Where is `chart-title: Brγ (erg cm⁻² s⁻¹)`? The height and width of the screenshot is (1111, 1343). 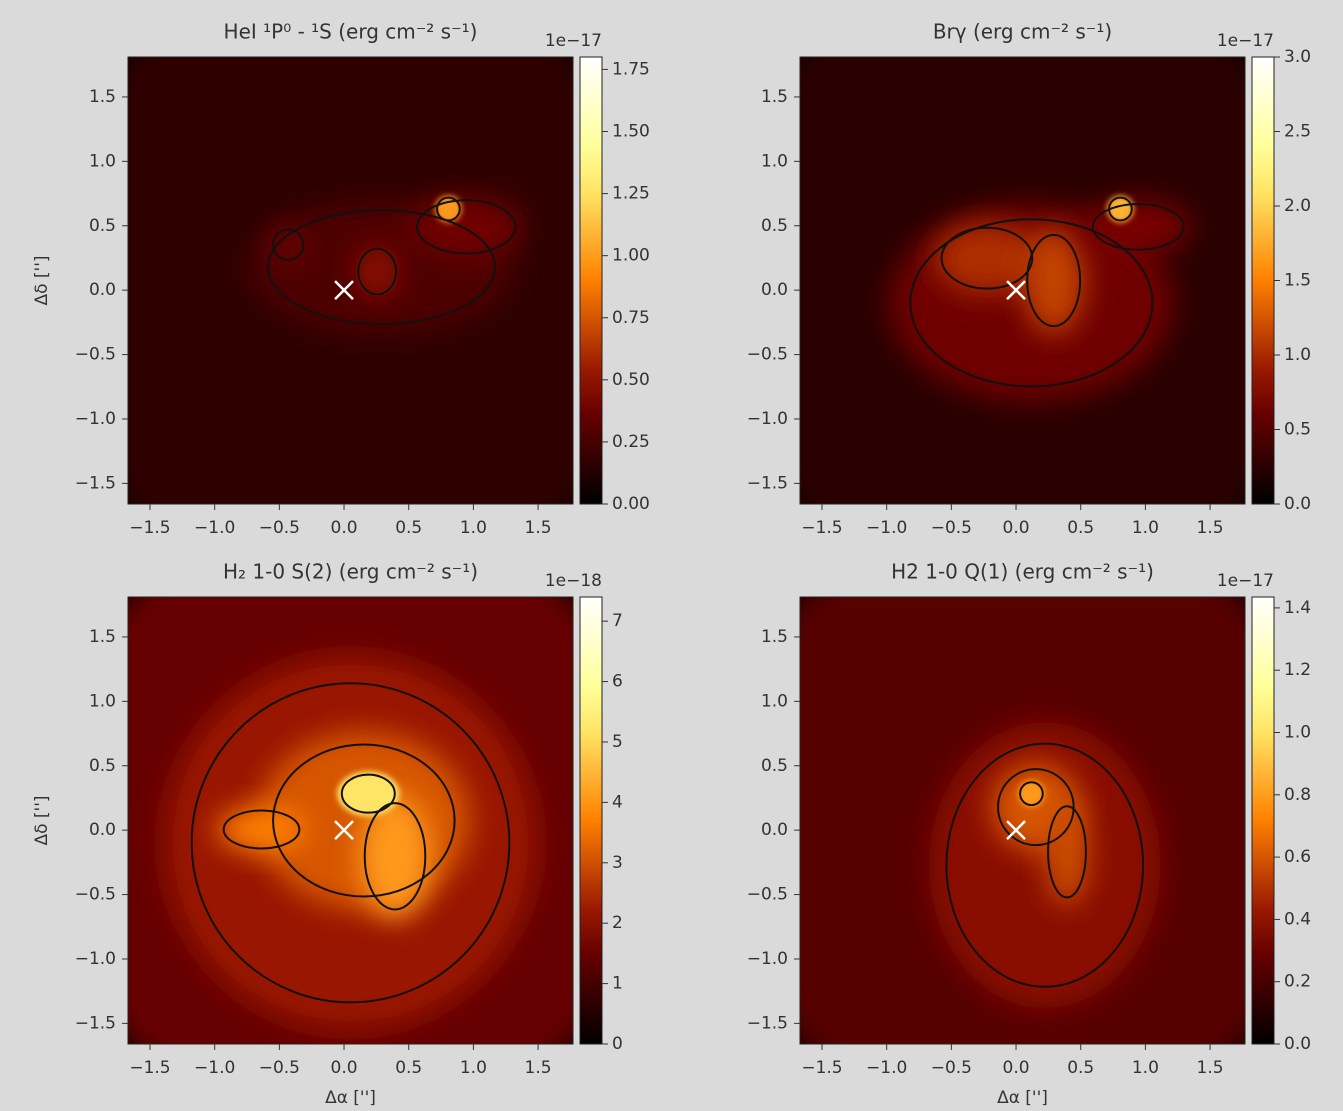
chart-title: Brγ (erg cm⁻² s⁻¹) is located at coordinates (1022, 32).